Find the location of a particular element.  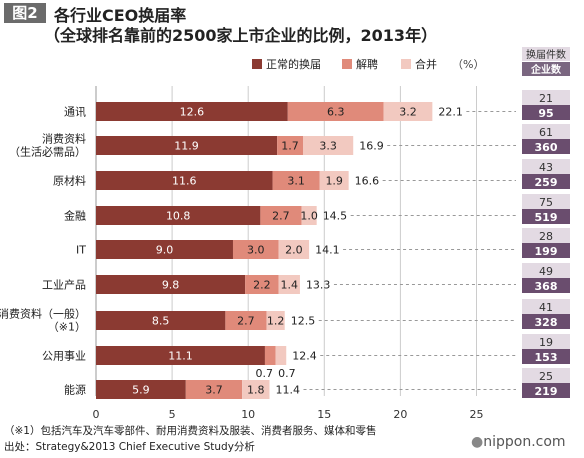

data-label: 1.8 is located at coordinates (256, 390).